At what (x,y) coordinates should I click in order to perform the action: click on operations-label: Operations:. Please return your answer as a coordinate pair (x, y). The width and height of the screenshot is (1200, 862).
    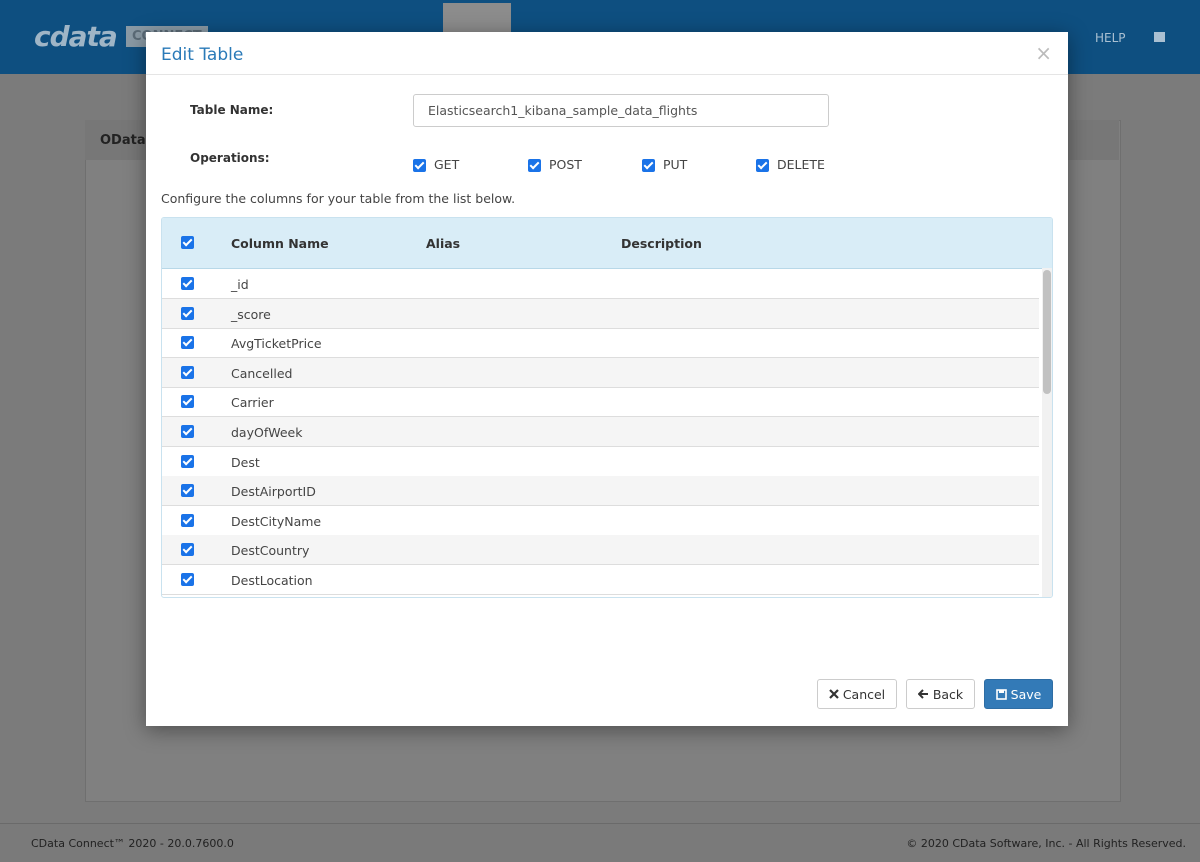
    Looking at the image, I should click on (230, 158).